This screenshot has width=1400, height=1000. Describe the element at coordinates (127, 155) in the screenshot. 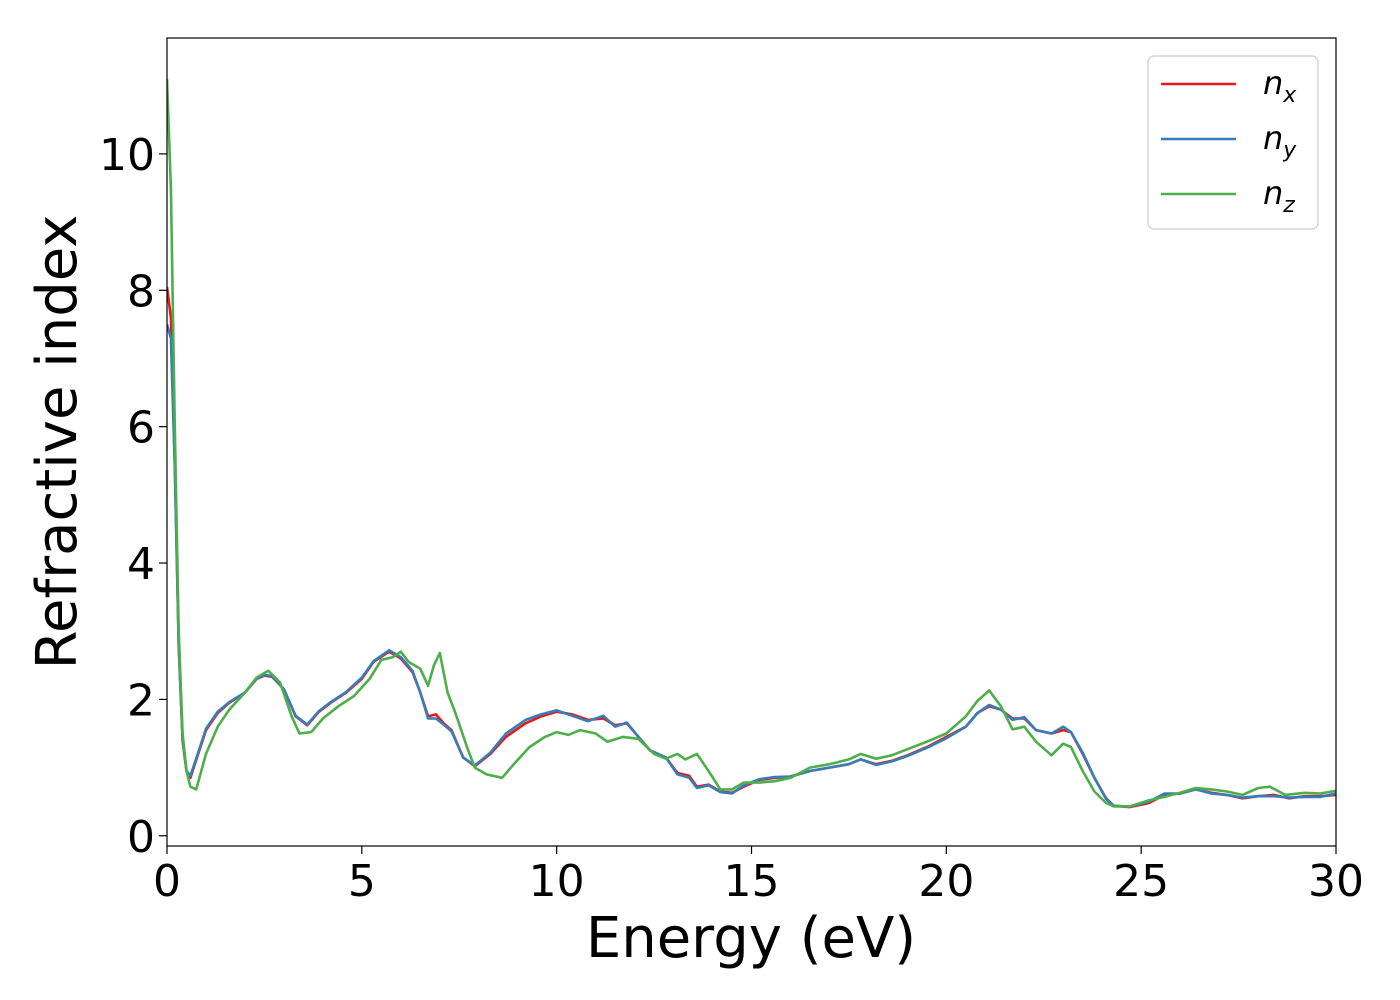

I see `y-tick-label: 10` at that location.